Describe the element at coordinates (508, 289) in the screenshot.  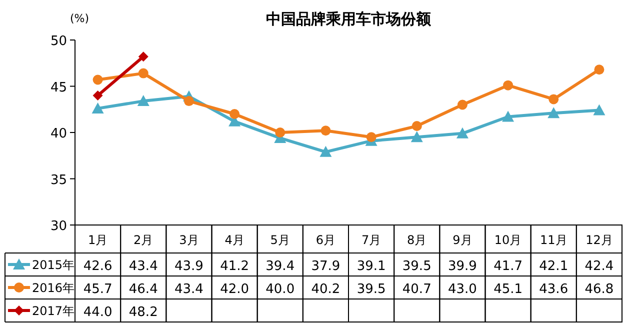
I see `data-label: 45.1` at that location.